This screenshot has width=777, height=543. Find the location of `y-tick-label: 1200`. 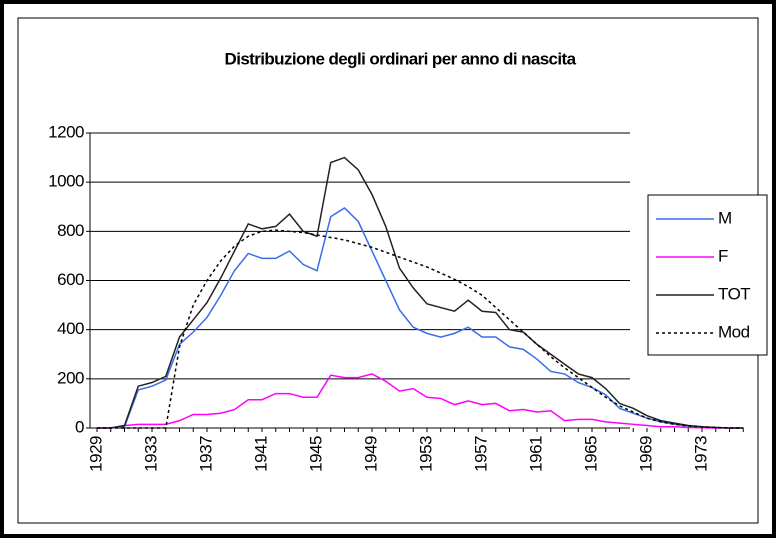

y-tick-label: 1200 is located at coordinates (66, 131).